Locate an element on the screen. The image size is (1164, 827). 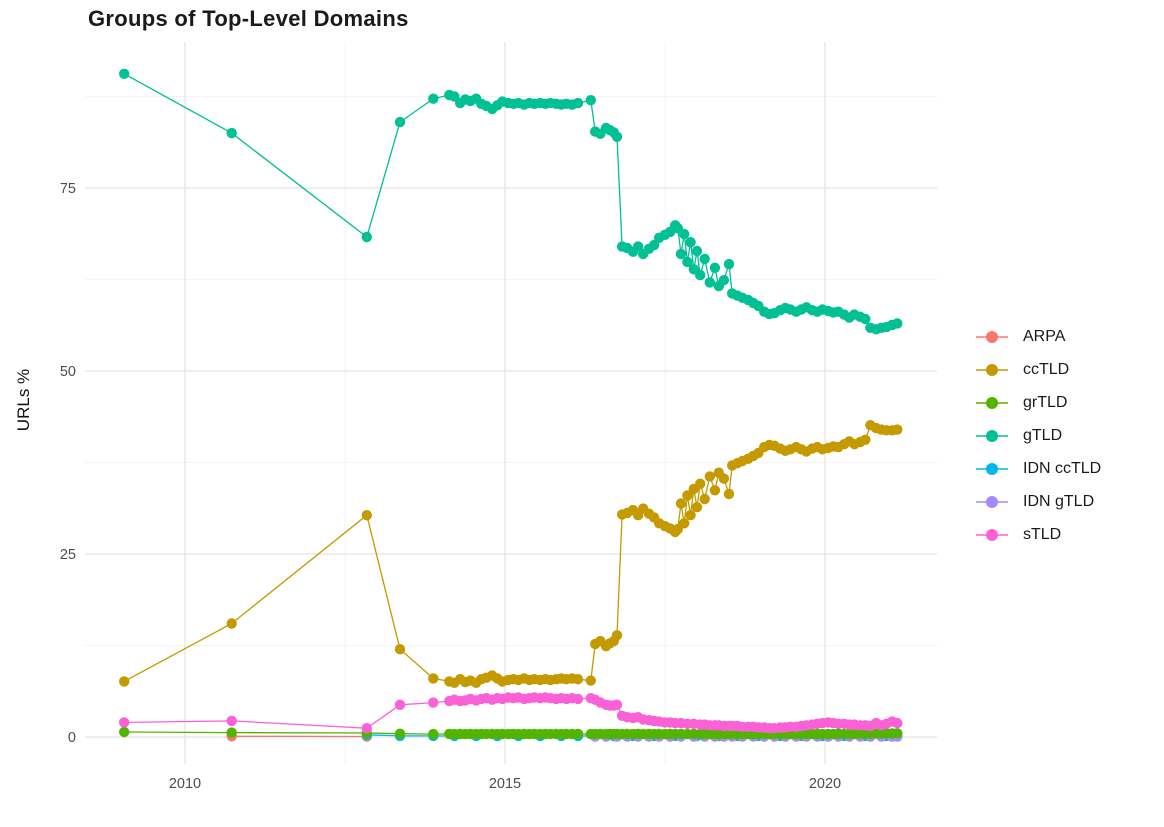
legend: ARPA ccTLD grTLD gTLD IDN ccTLD IDN gTLD sTLD is located at coordinates (1038, 435).